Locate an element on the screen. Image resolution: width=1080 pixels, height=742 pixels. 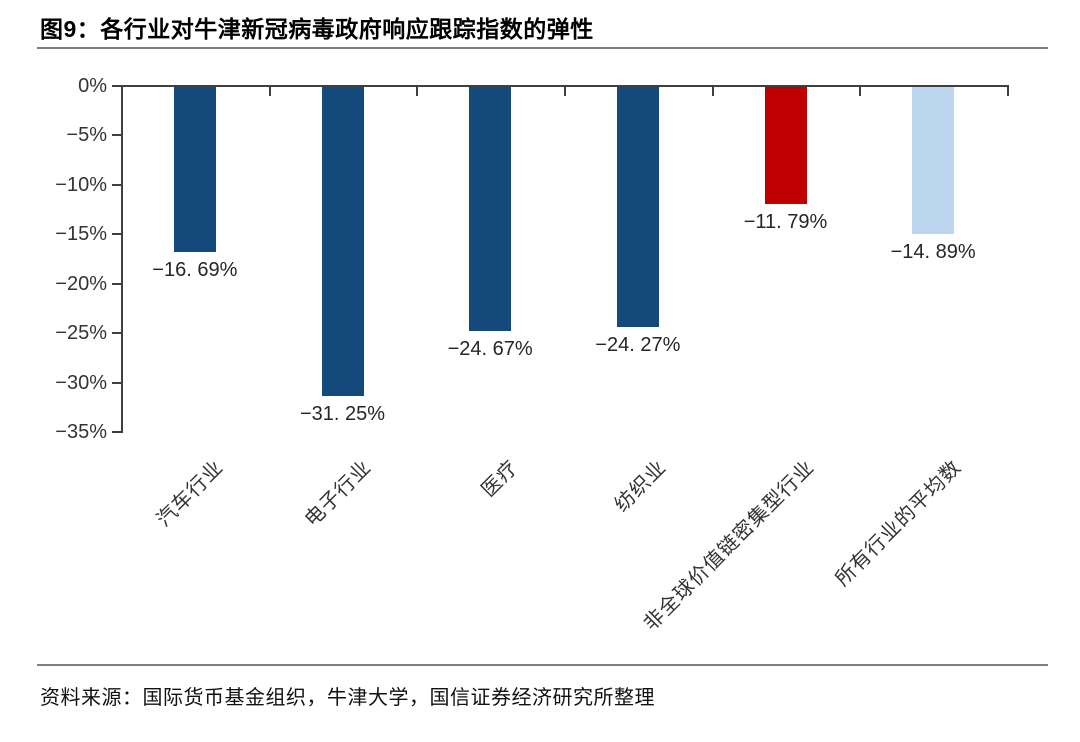
bar-value-label: −11. 79% is located at coordinates (785, 221).